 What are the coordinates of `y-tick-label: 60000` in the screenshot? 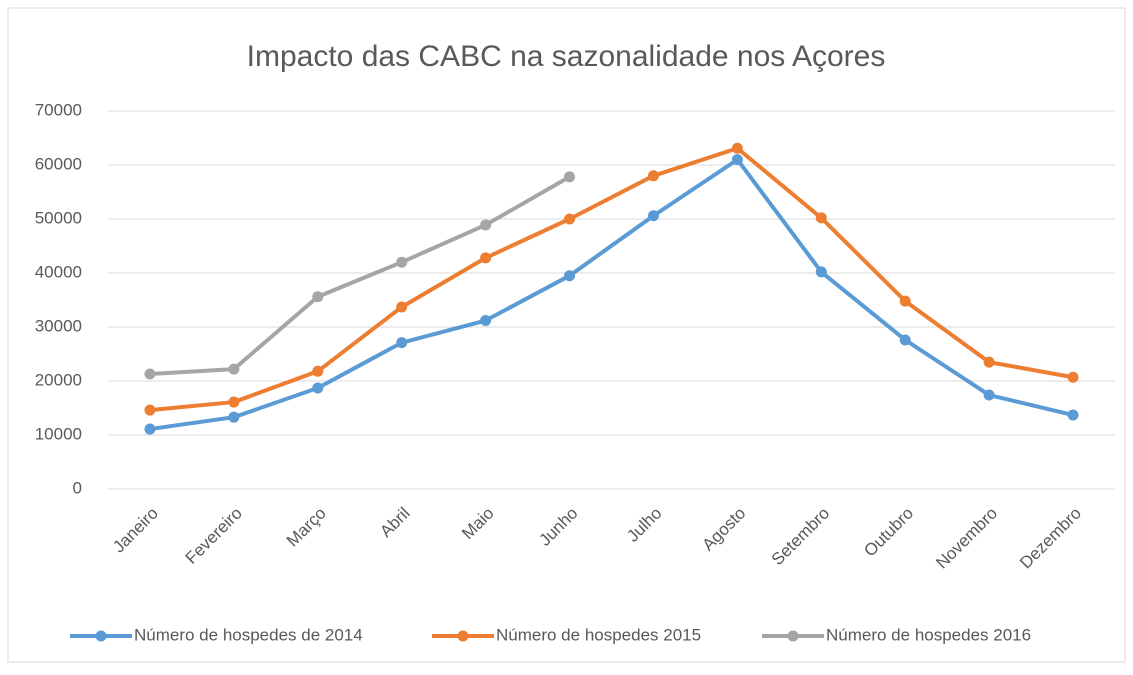 It's located at (58, 163).